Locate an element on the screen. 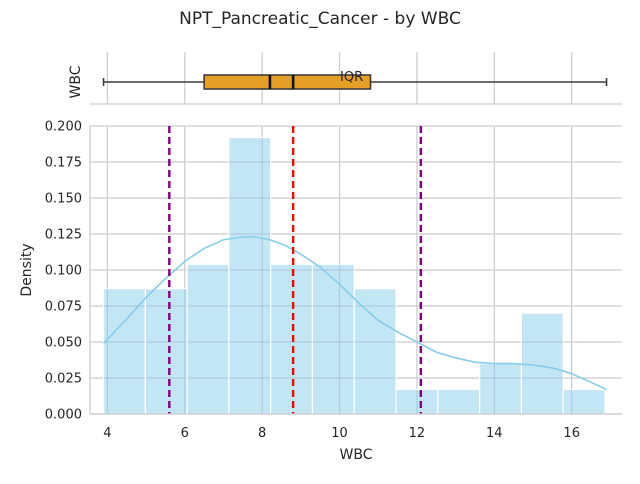 The width and height of the screenshot is (640, 484). boxplot-marks is located at coordinates (355, 82).